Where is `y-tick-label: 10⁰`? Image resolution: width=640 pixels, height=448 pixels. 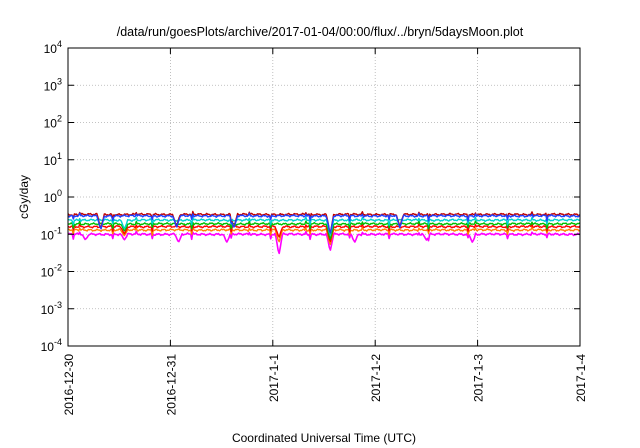
y-tick-label: 10⁰ is located at coordinates (53, 196).